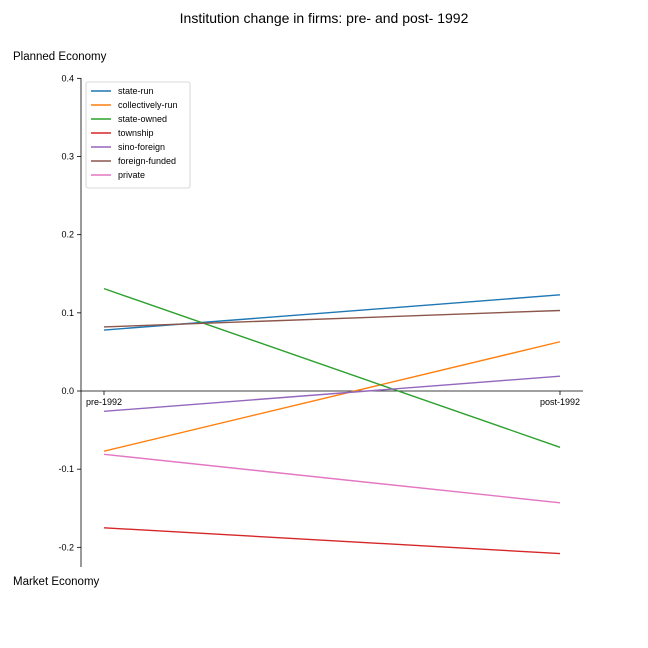 This screenshot has width=648, height=648. I want to click on legend-label: township, so click(136, 133).